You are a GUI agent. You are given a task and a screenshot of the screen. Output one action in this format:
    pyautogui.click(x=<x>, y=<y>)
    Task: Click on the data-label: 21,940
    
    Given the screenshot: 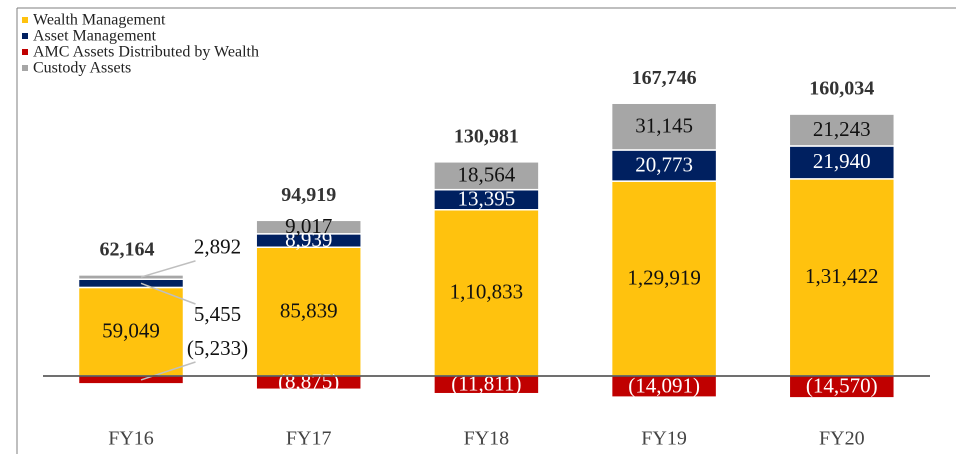 What is the action you would take?
    pyautogui.click(x=842, y=161)
    